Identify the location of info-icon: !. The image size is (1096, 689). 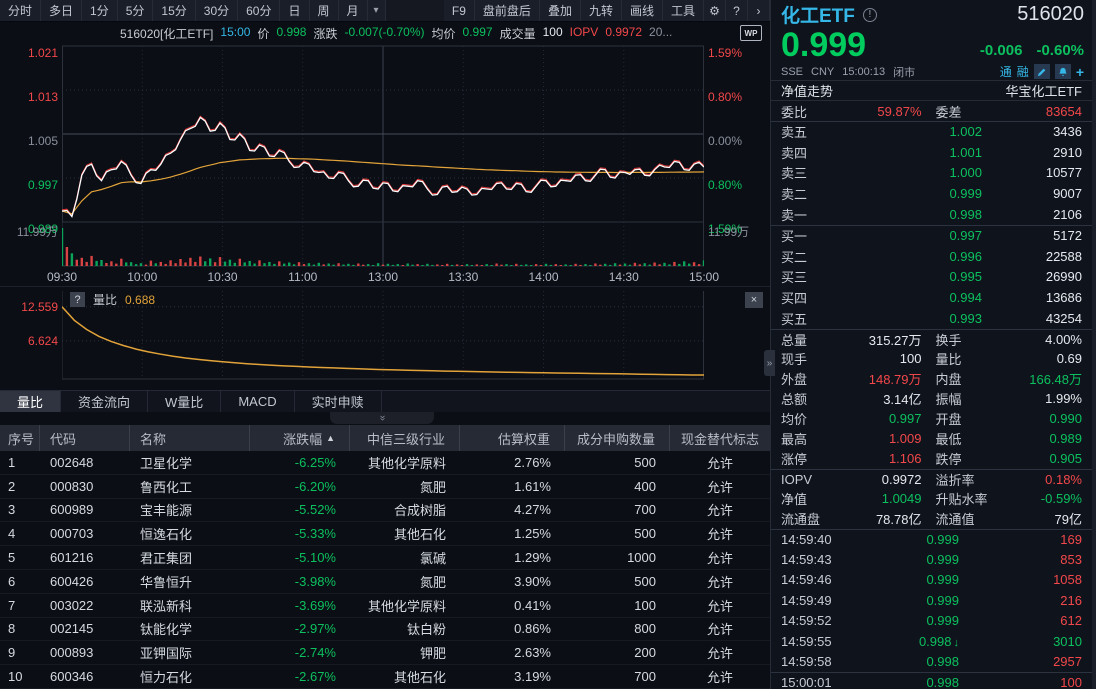
(869, 14).